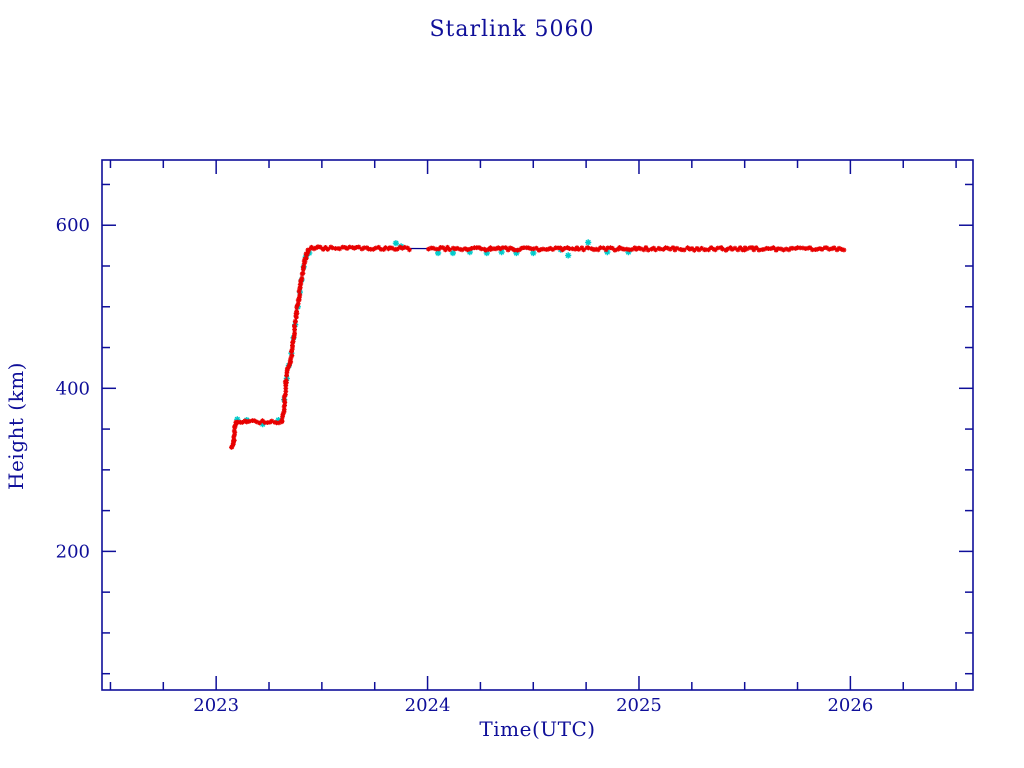  I want to click on x-tick-label: 2024, so click(428, 705).